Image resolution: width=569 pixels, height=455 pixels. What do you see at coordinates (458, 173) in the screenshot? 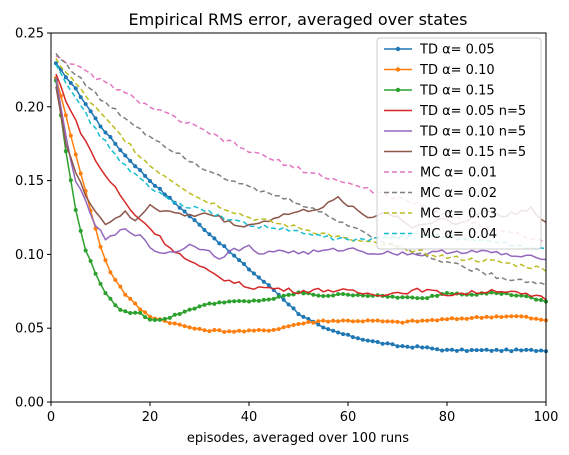
I see `legend-label: MC α= 0.01` at bounding box center [458, 173].